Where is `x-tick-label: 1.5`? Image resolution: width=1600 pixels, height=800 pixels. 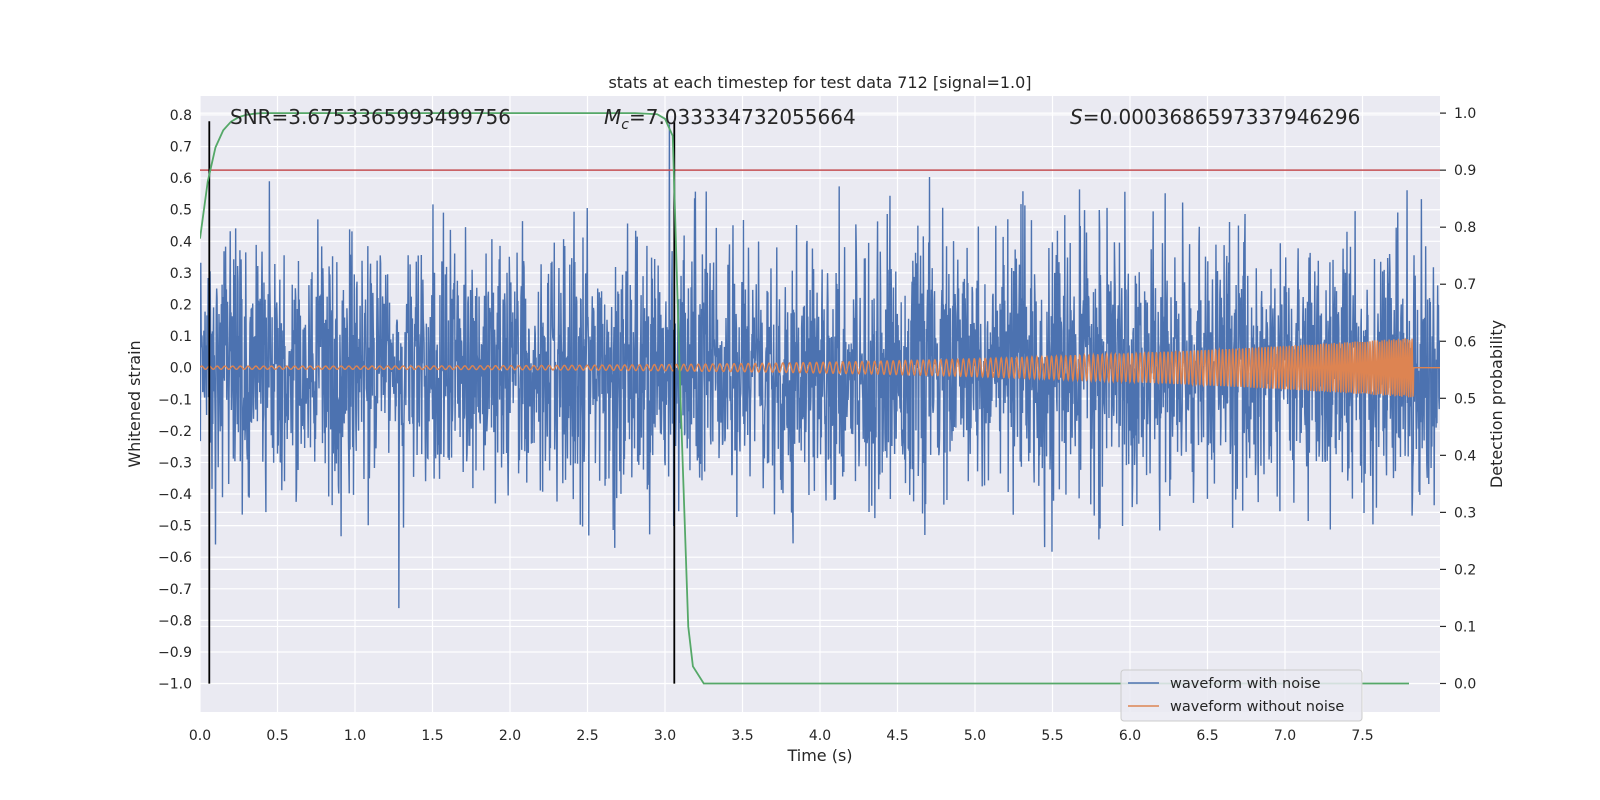 x-tick-label: 1.5 is located at coordinates (432, 736).